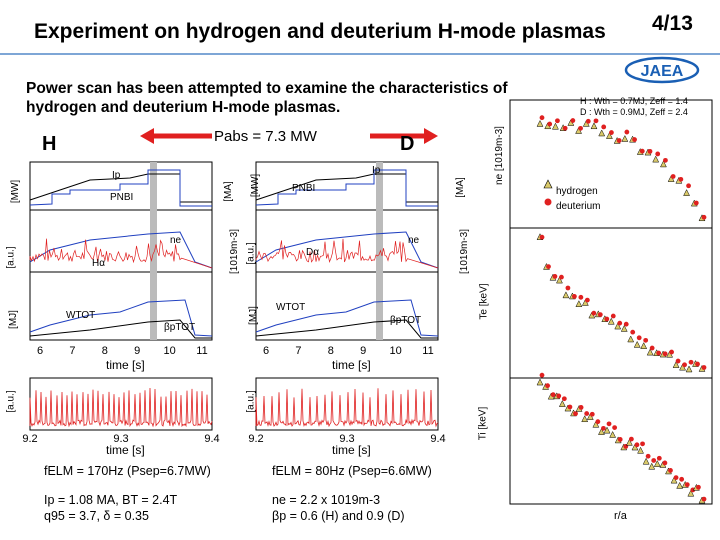 The width and height of the screenshot is (720, 540). Describe the element at coordinates (360, 54) in the screenshot. I see `title-divider` at that location.